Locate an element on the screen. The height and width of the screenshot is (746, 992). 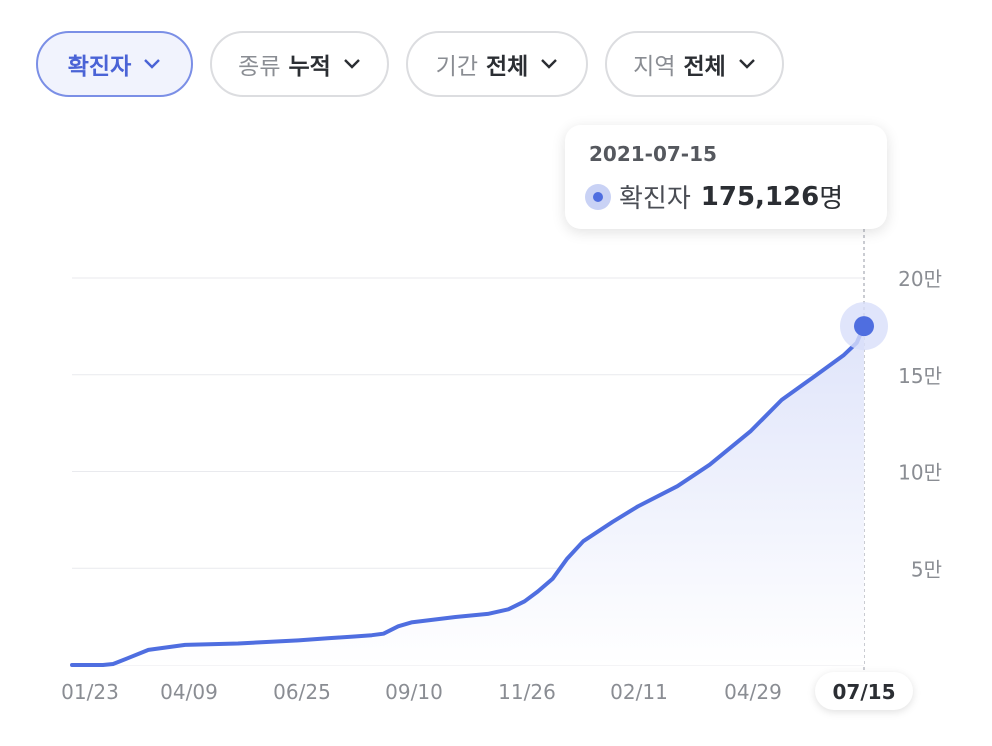
y-tick-label: 10만 is located at coordinates (920, 473).